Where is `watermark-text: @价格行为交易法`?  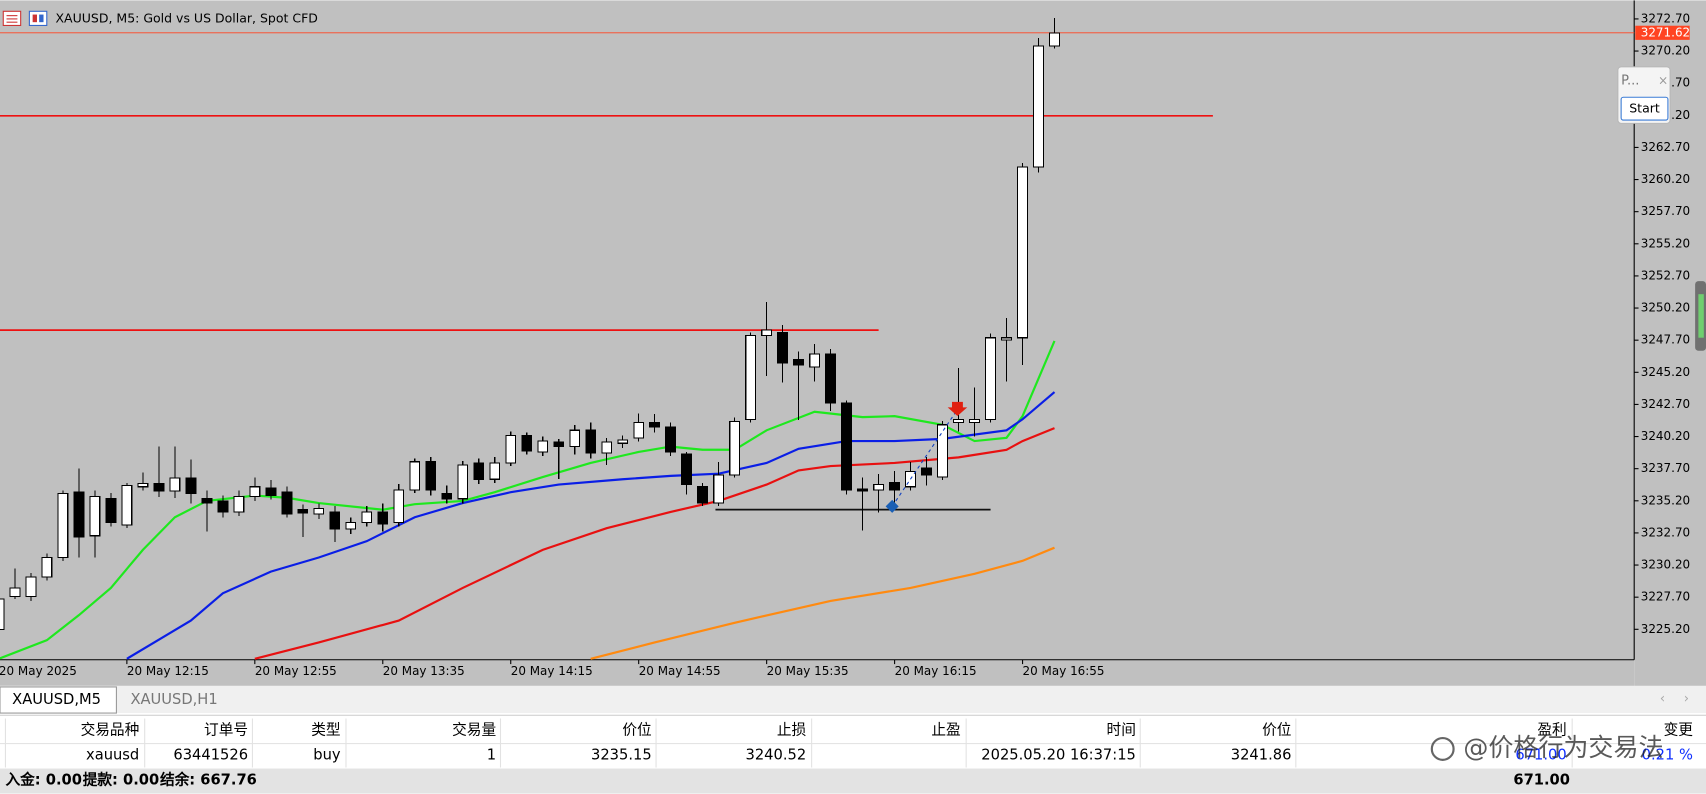 watermark-text: @价格行为交易法 is located at coordinates (1563, 747).